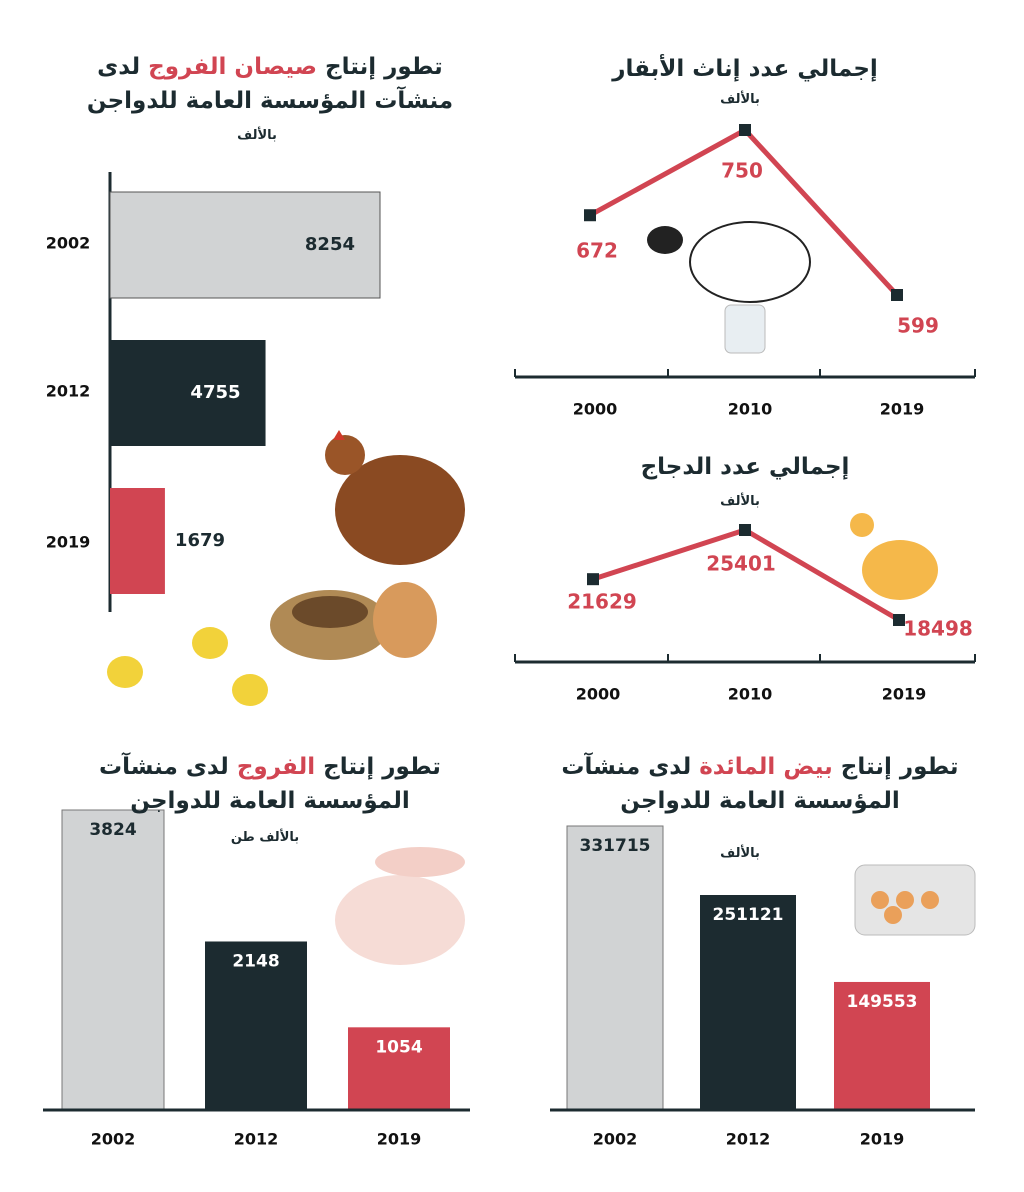 The image size is (1024, 1192). I want to click on illustration-chicken, so click(894, 556).